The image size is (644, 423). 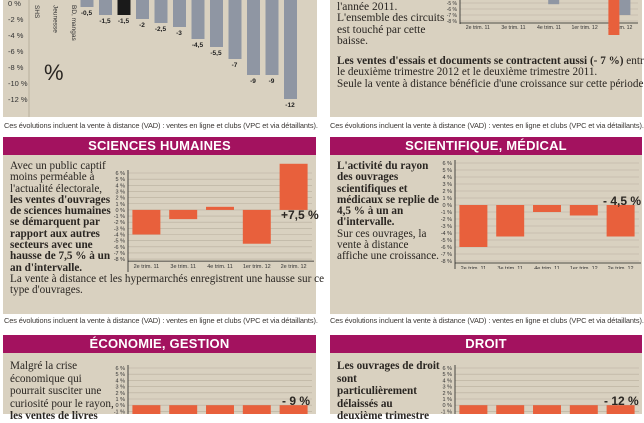 What do you see at coordinates (622, 201) in the screenshot?
I see `highlight-value: - 4,5 %` at bounding box center [622, 201].